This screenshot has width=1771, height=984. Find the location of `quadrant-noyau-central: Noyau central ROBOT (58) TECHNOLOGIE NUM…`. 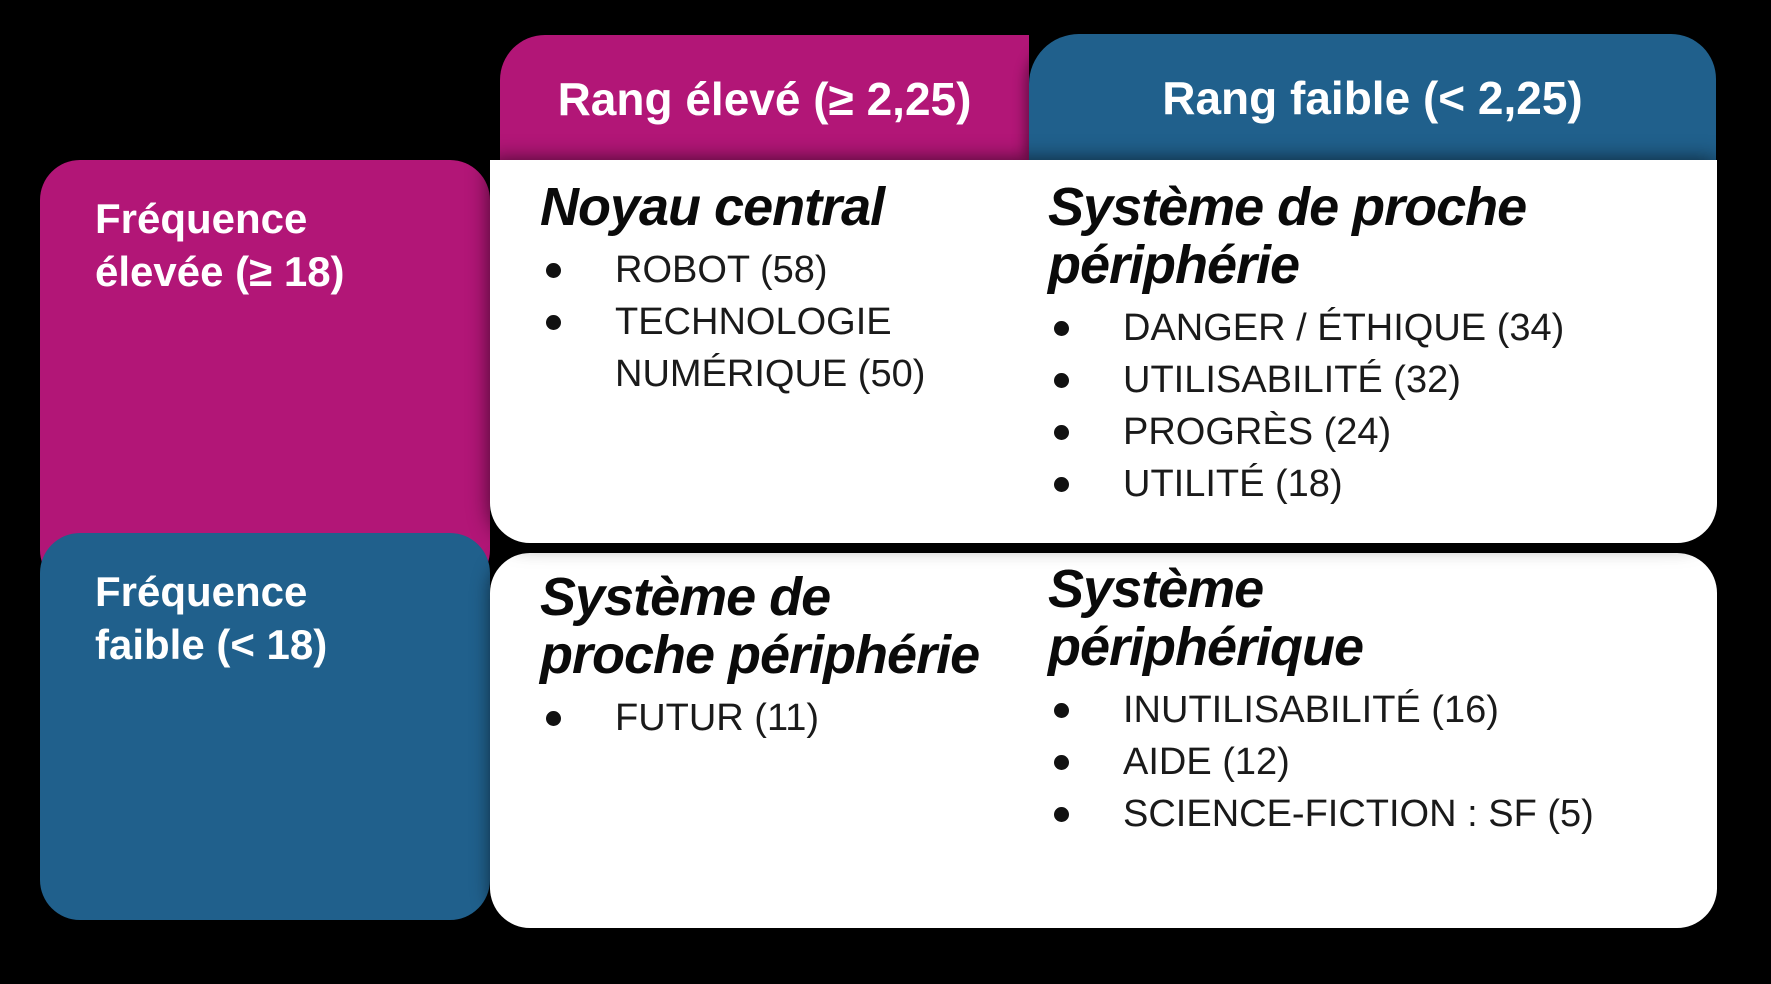

quadrant-noyau-central: Noyau central ROBOT (58) TECHNOLOGIE NUM… is located at coordinates (775, 289).